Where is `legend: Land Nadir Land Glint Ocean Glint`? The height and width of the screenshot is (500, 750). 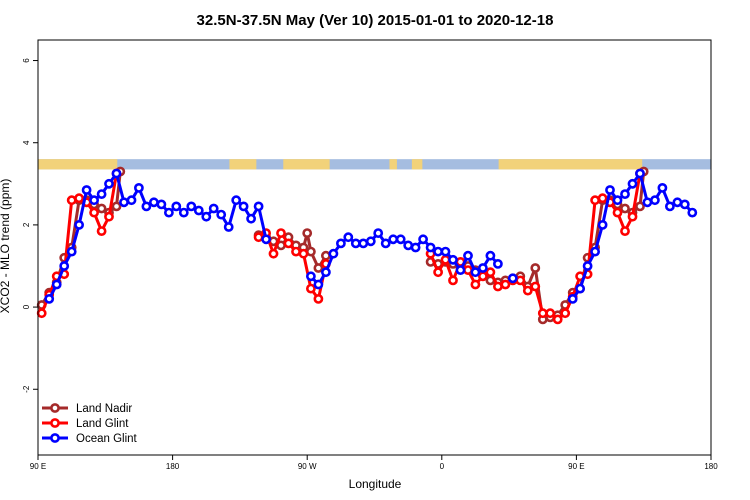
legend: Land Nadir Land Glint Ocean Glint is located at coordinates (90, 424).